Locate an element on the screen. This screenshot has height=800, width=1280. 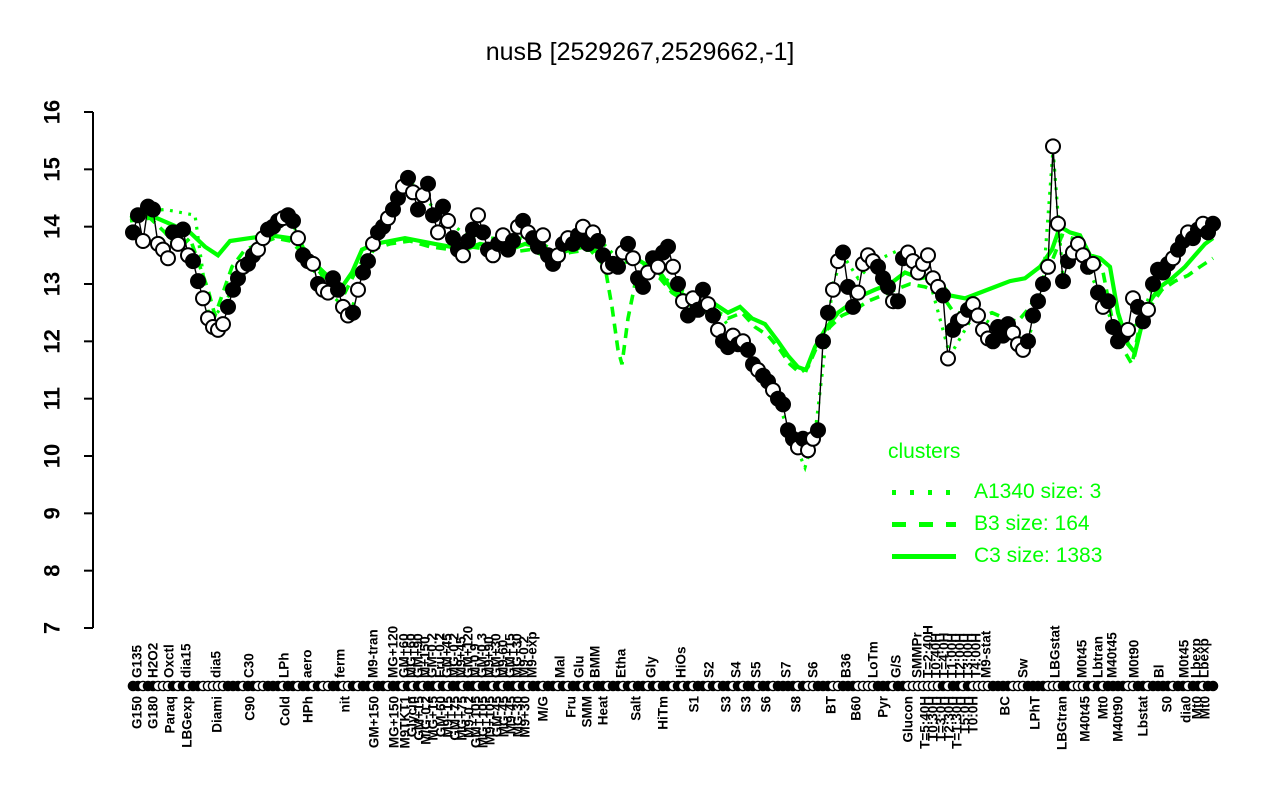
x-label-bottom: S3 is located at coordinates (725, 704).